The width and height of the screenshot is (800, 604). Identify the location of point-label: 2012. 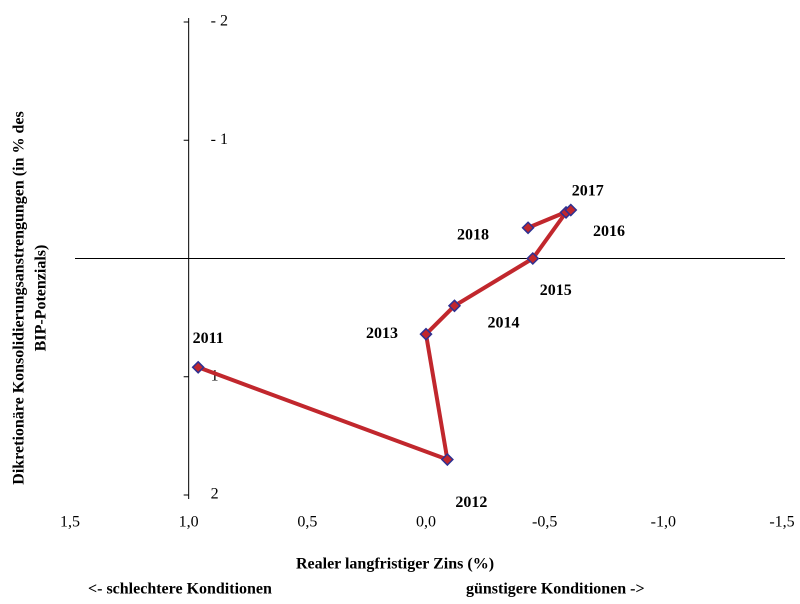
(471, 502).